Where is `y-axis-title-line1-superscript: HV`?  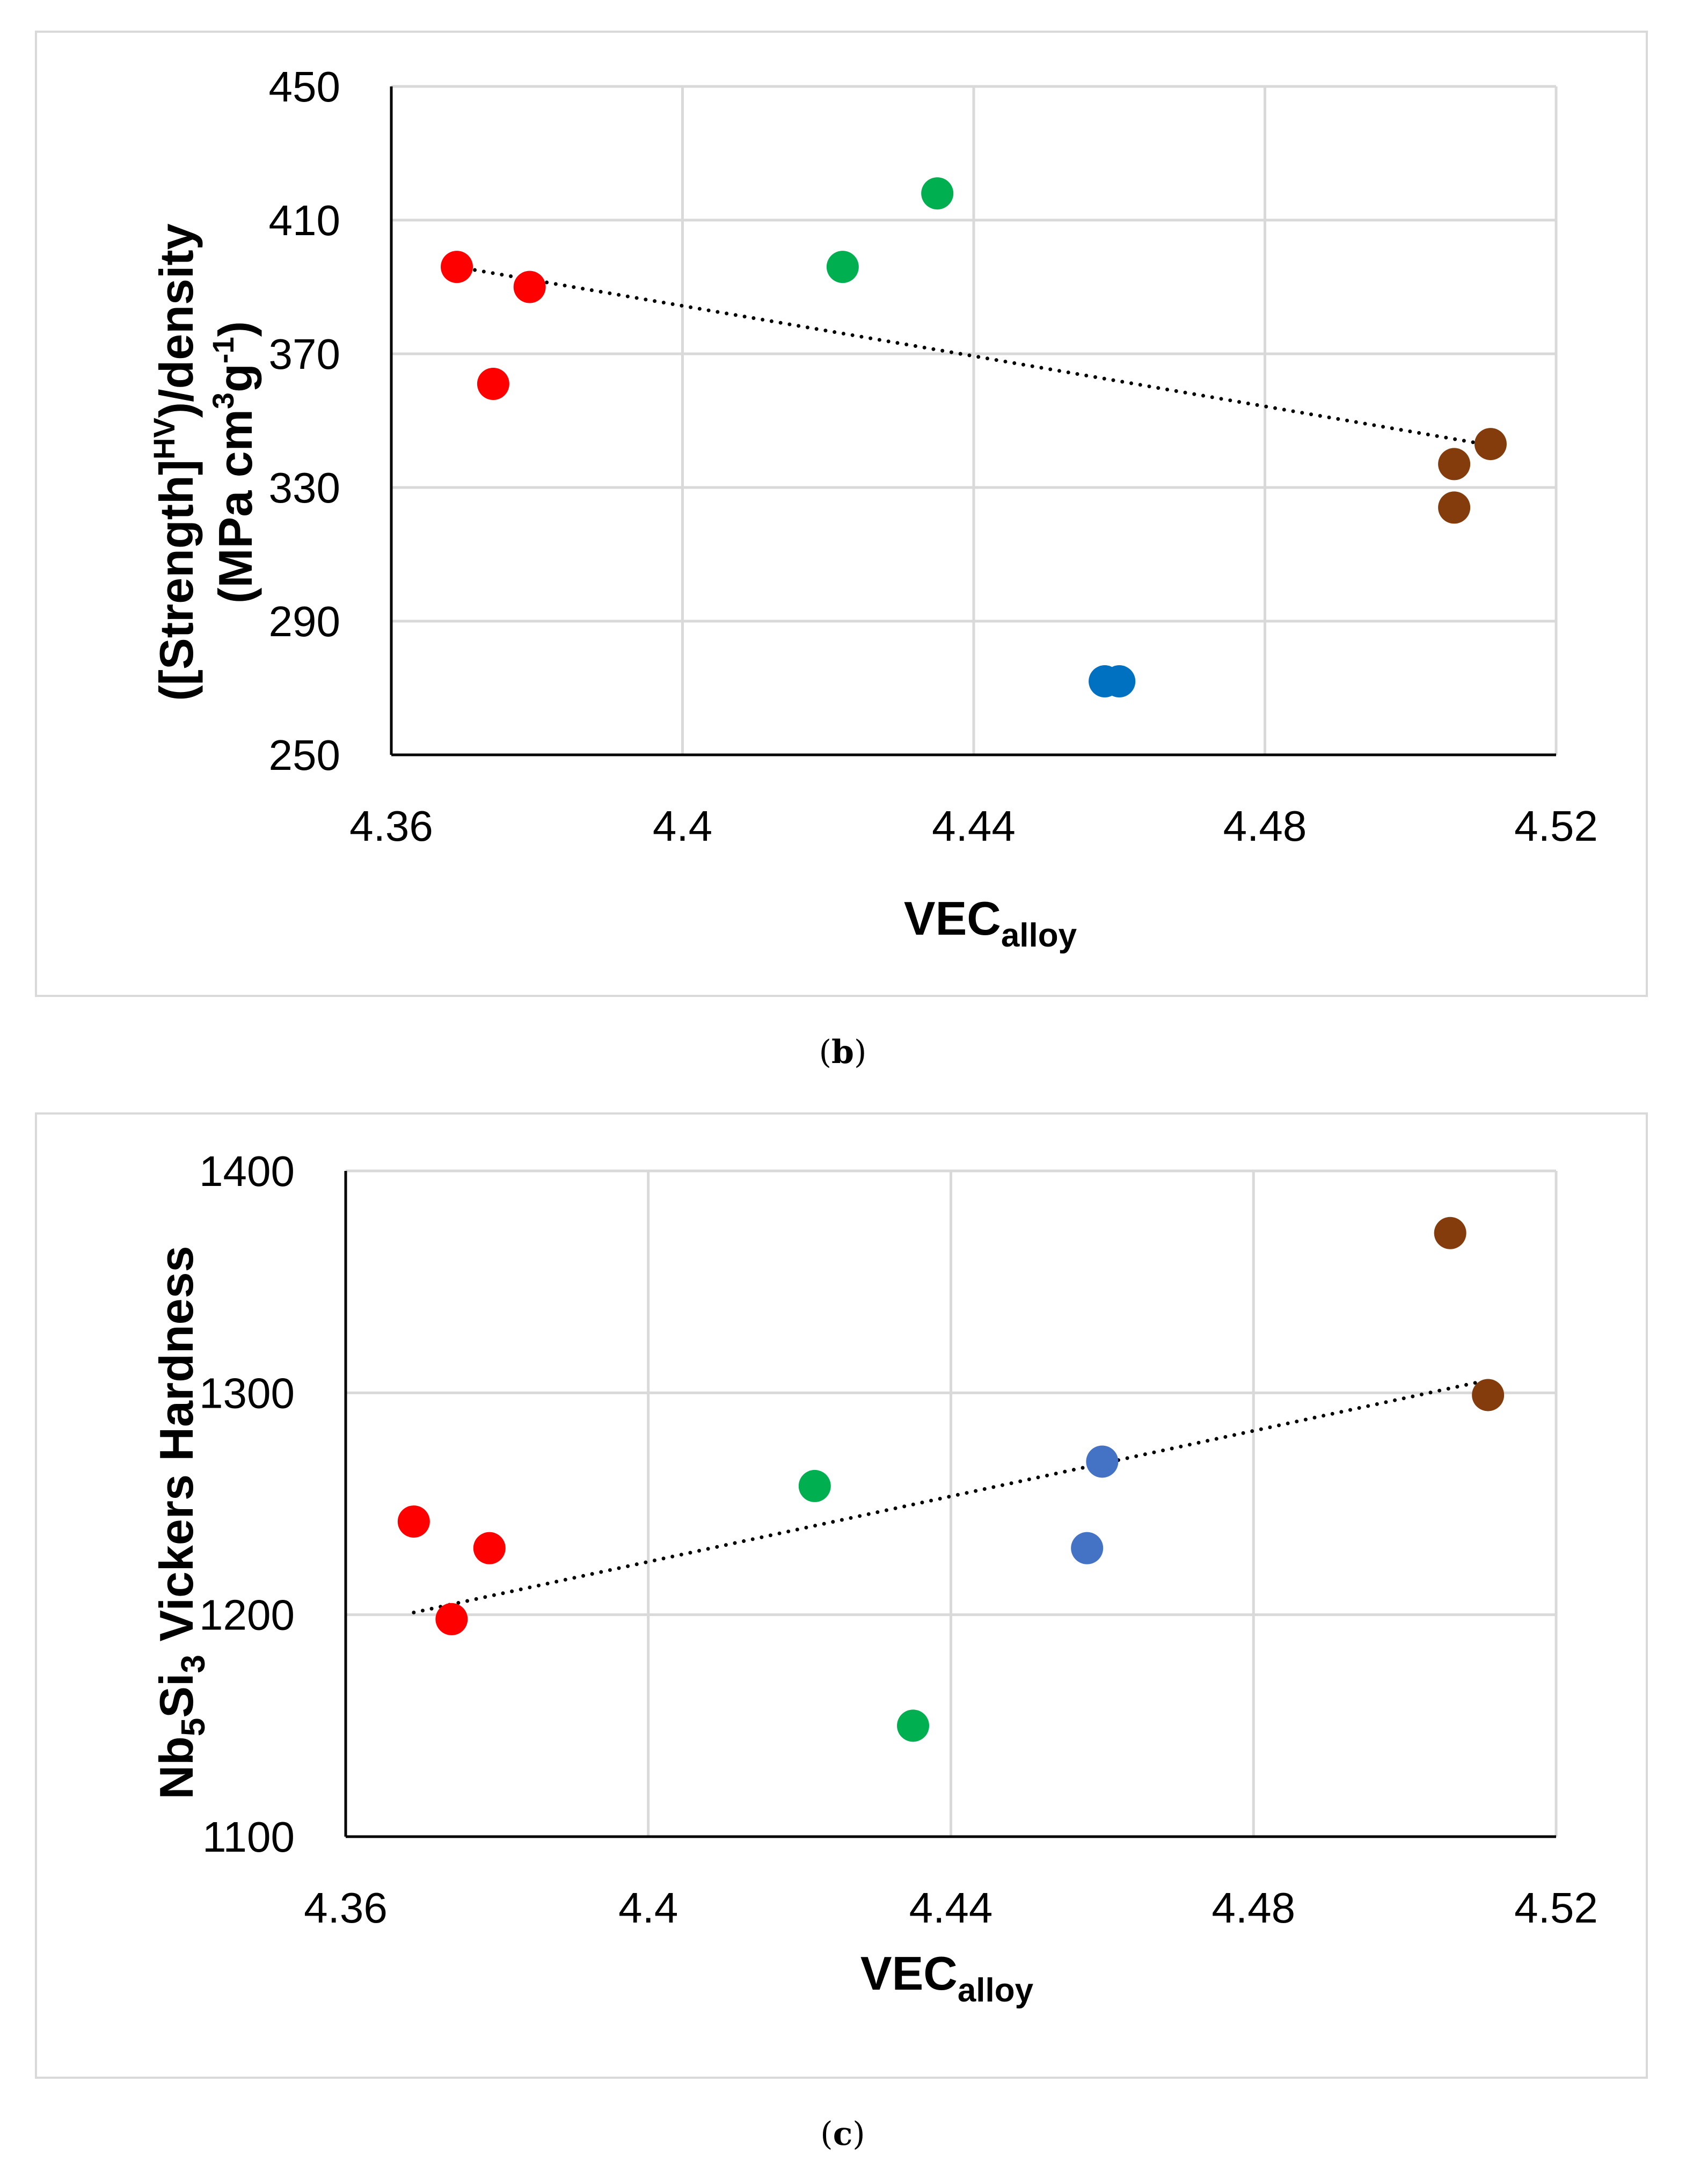 y-axis-title-line1-superscript: HV is located at coordinates (164, 439).